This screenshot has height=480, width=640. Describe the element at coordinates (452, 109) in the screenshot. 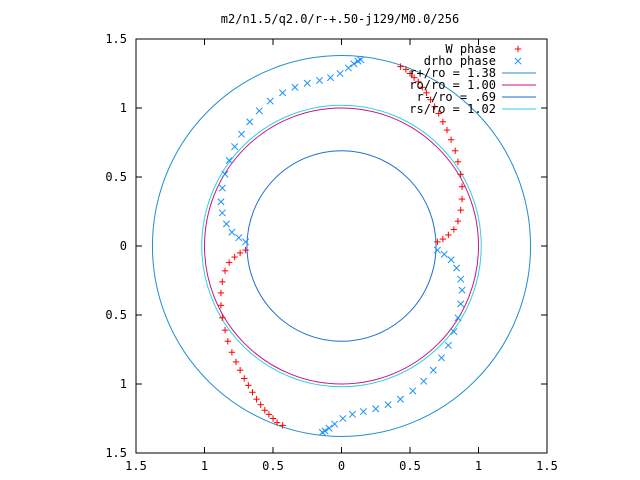

I see `legend-label: rs/ro = 1.02` at that location.